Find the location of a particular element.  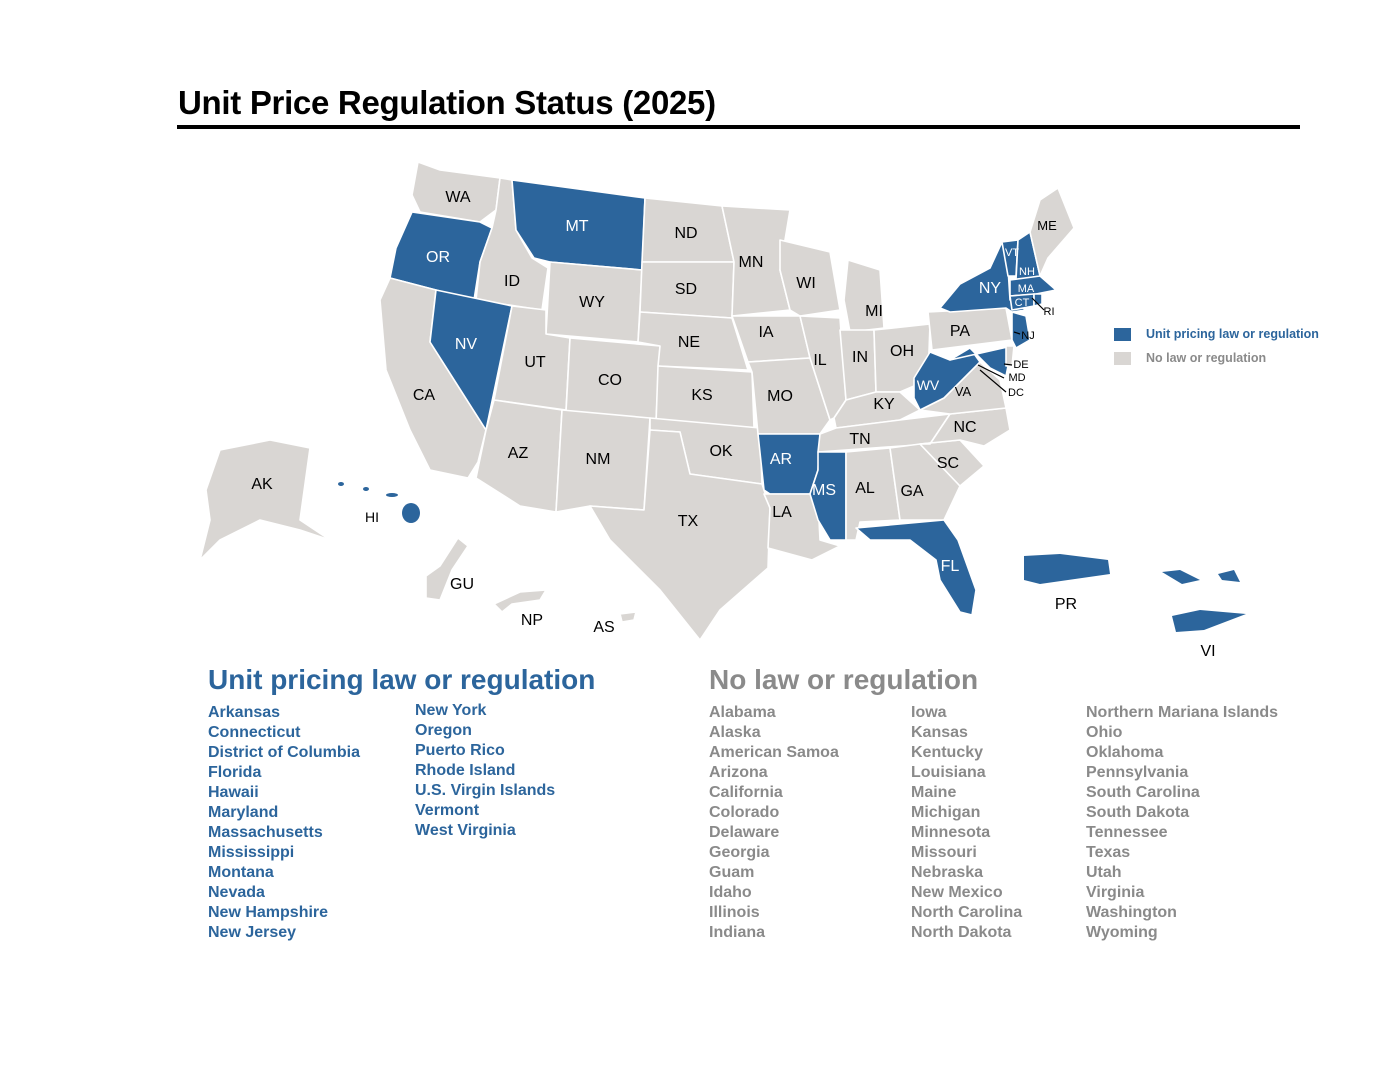

list-item: Alabama is located at coordinates (742, 712).